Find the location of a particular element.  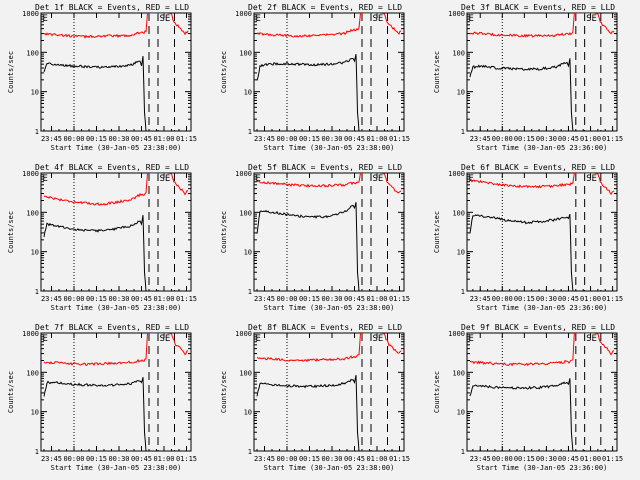

x-axis-label: Start Time (30-Jan-05 23:36:00) is located at coordinates (542, 308).